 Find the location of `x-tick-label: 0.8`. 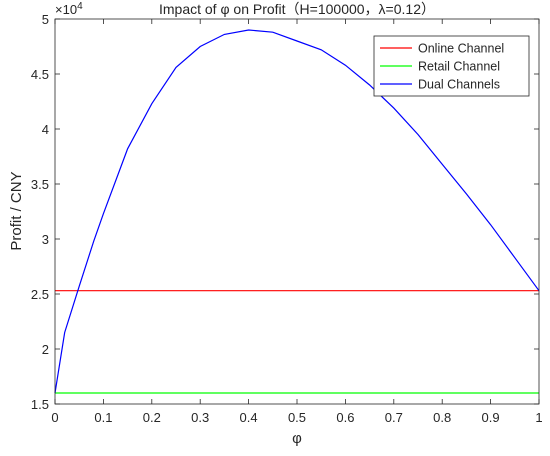

x-tick-label: 0.8 is located at coordinates (442, 417).